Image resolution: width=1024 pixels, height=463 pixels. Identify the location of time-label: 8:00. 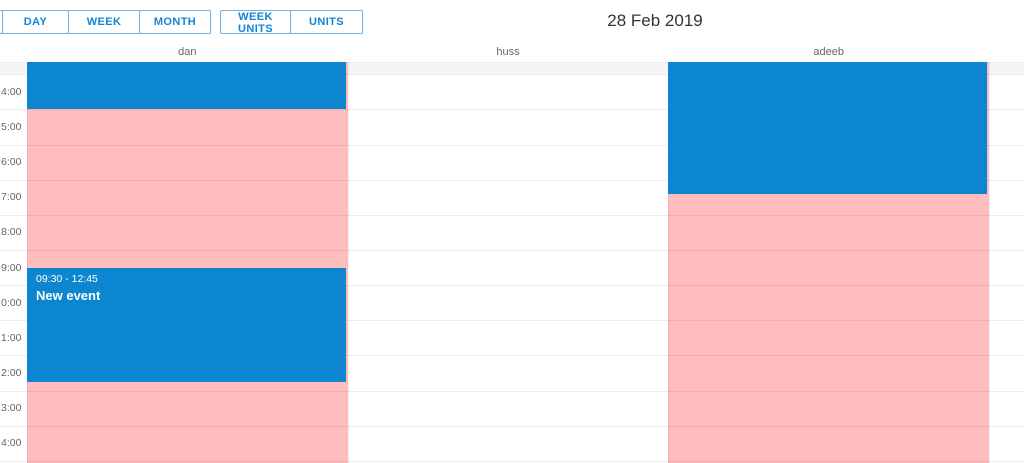
(11, 232).